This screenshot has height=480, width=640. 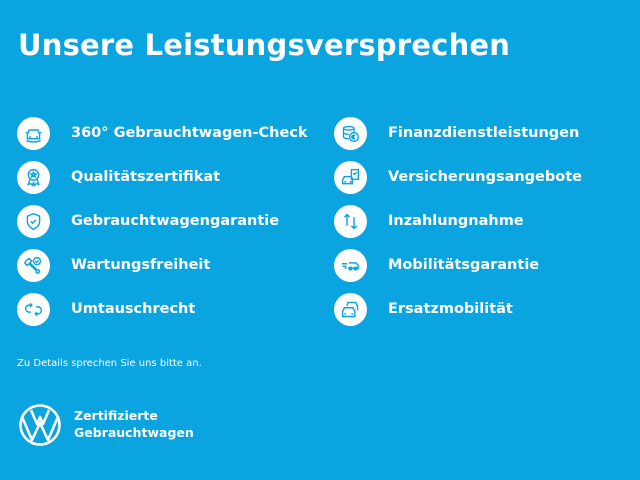 I want to click on feature-label: Ersatzmobilität, so click(x=450, y=309).